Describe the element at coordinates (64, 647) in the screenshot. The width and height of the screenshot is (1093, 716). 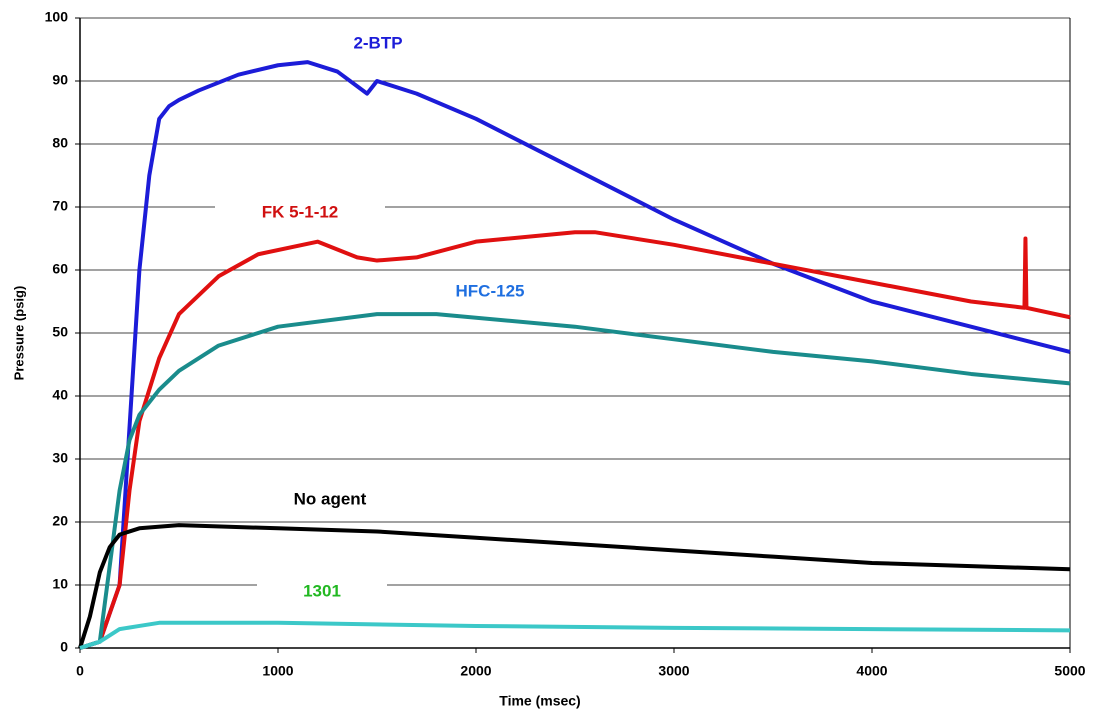
I see `y-tick-label: 0` at that location.